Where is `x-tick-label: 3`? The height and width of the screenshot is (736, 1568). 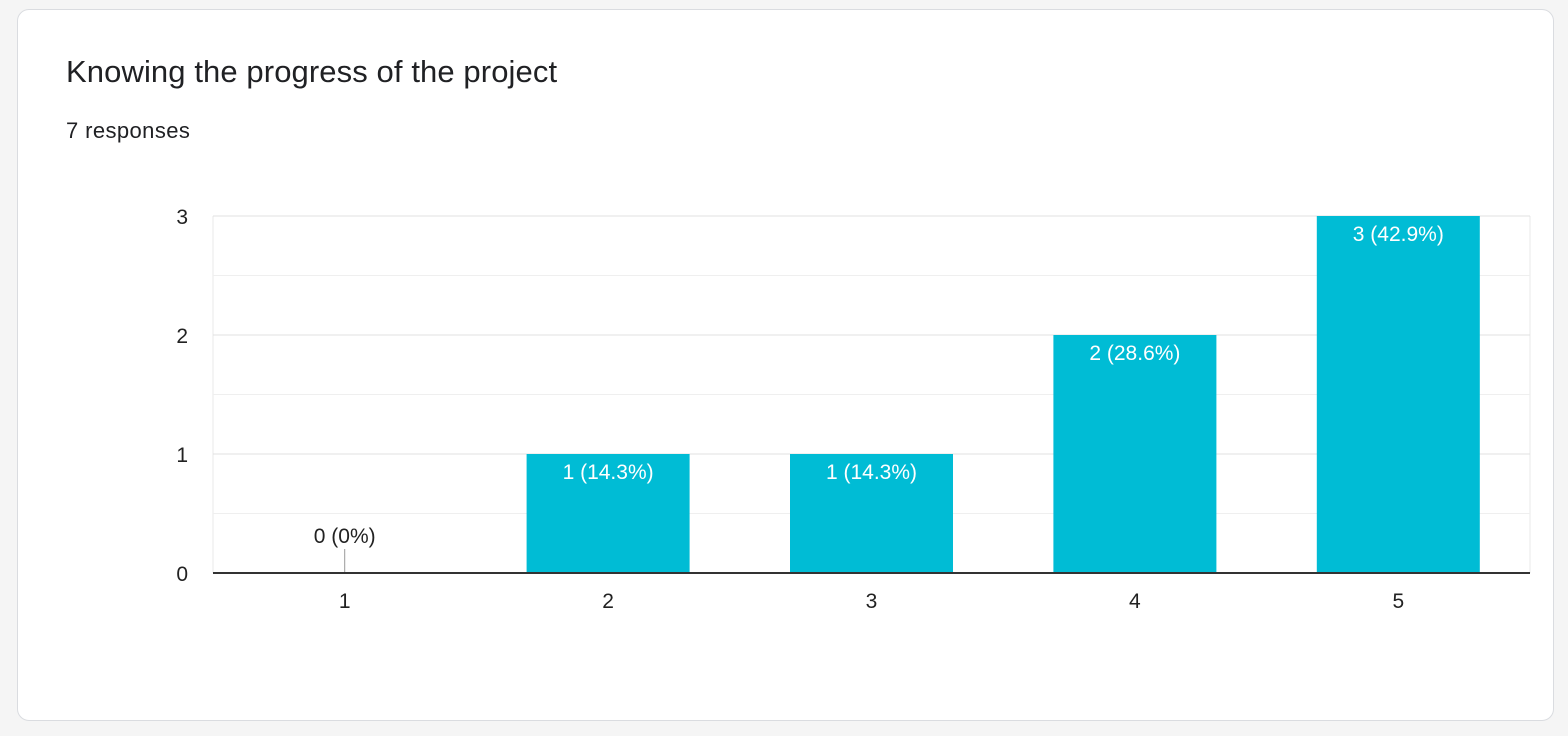
x-tick-label: 3 is located at coordinates (872, 601).